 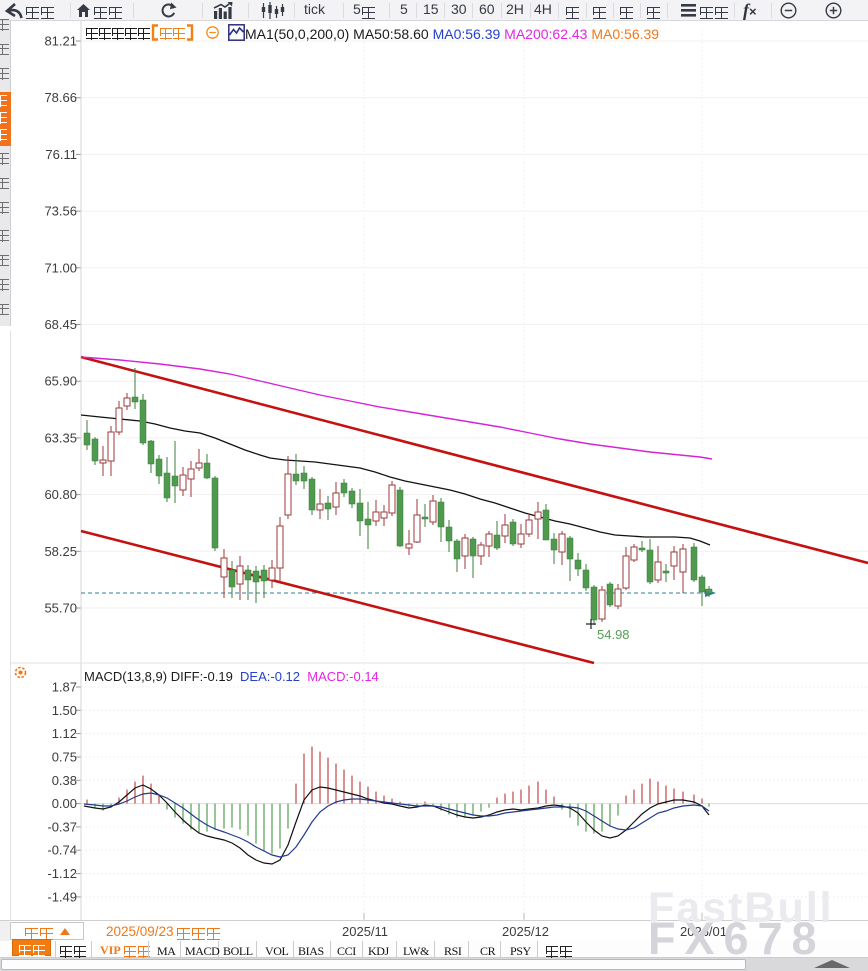 What do you see at coordinates (64, 687) in the screenshot?
I see `svg-text: 1.87` at bounding box center [64, 687].